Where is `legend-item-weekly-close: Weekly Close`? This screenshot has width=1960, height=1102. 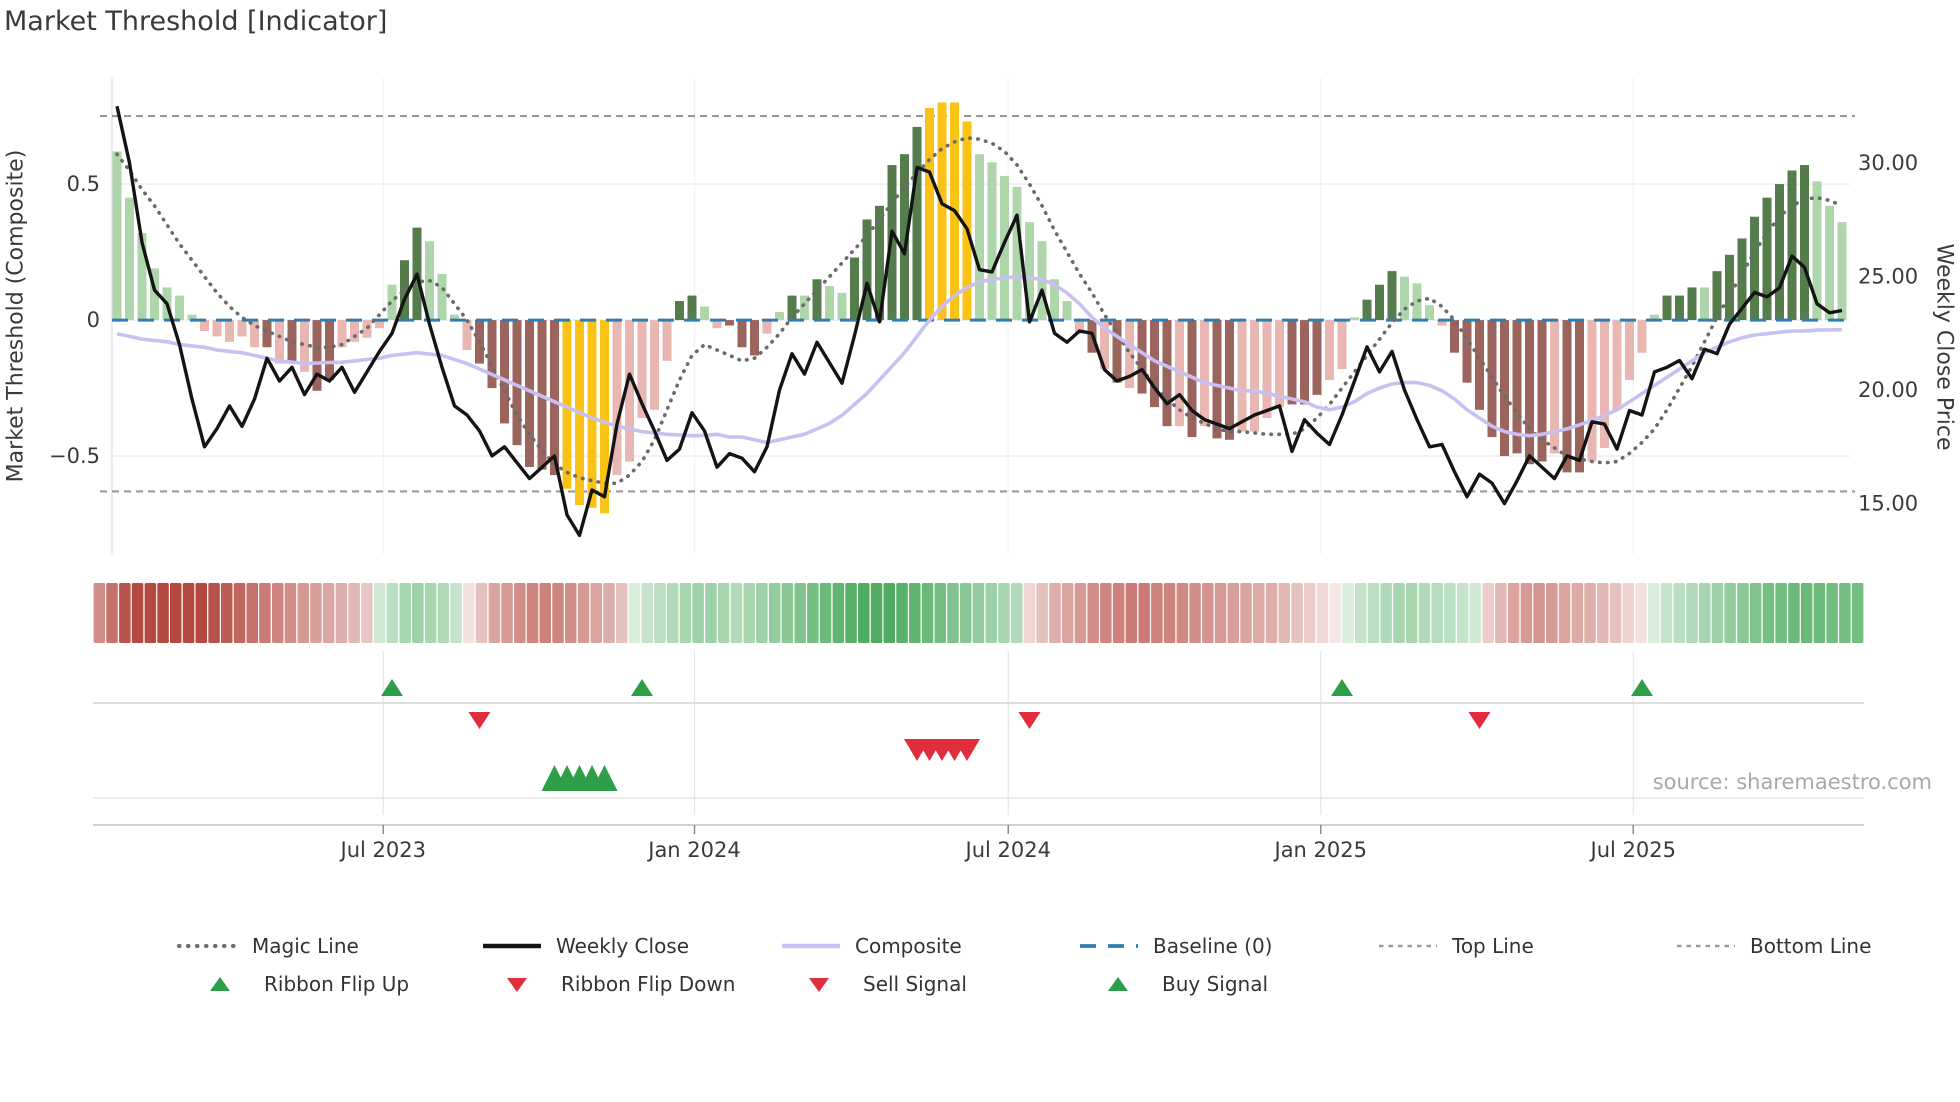
legend-item-weekly-close: Weekly Close is located at coordinates (584, 946).